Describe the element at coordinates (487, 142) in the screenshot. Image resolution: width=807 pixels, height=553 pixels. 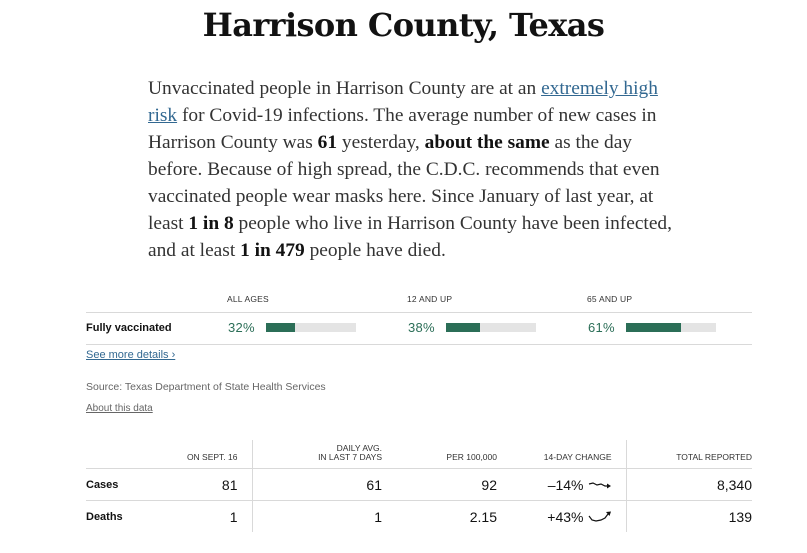
I see `trend-phrase: about the same` at that location.